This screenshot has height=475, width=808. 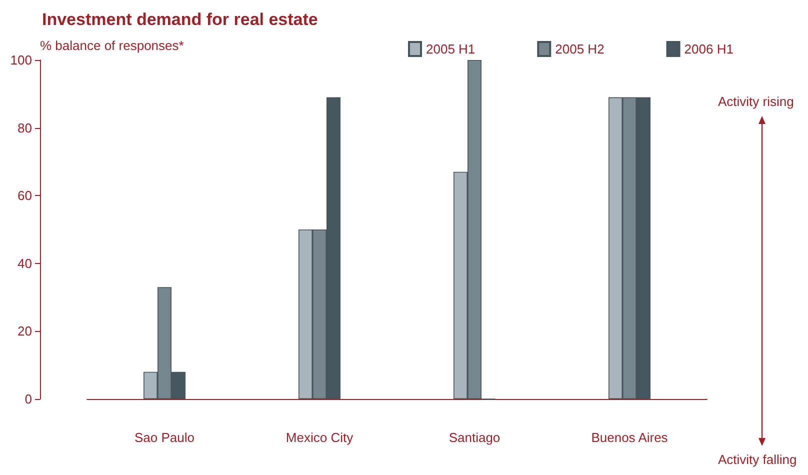 What do you see at coordinates (579, 49) in the screenshot?
I see `legend-label: 2005 H2` at bounding box center [579, 49].